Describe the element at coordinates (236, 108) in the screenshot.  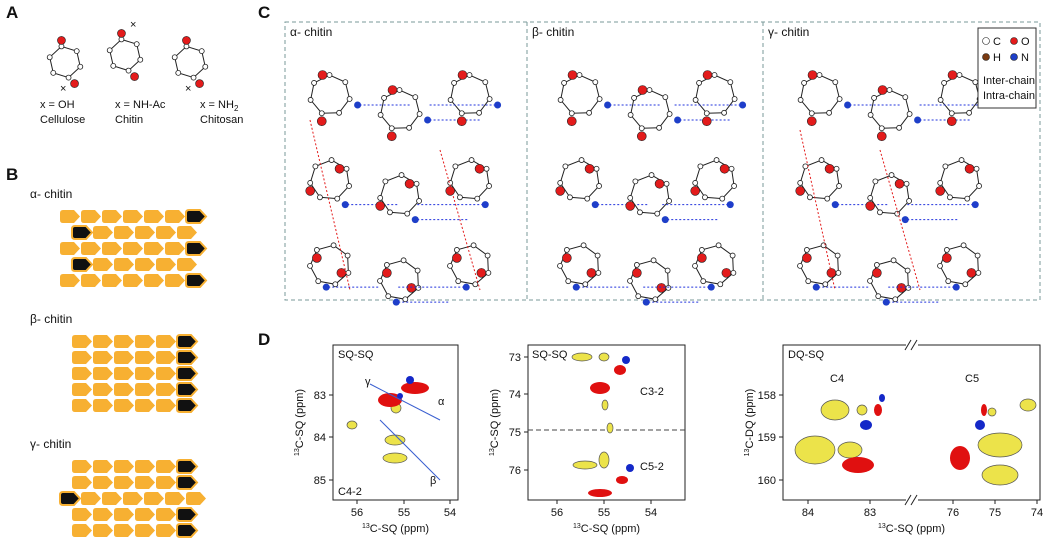
I see `subscript: 2` at that location.